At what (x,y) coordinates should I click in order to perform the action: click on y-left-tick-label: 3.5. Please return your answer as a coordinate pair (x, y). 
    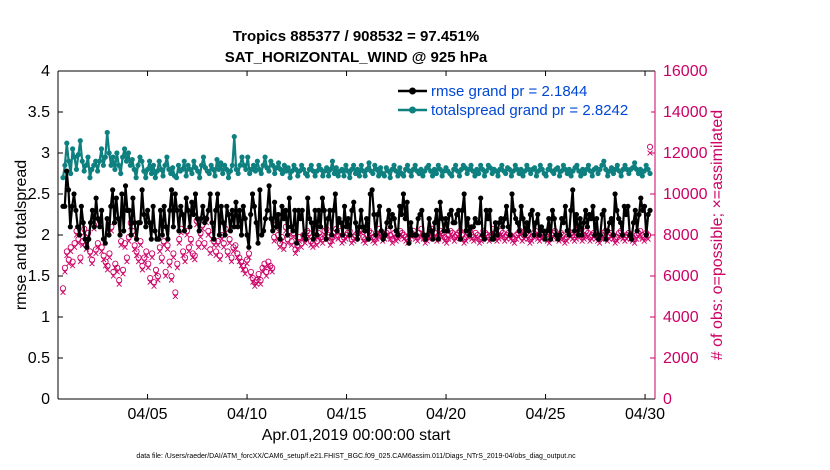
    Looking at the image, I should click on (39, 112).